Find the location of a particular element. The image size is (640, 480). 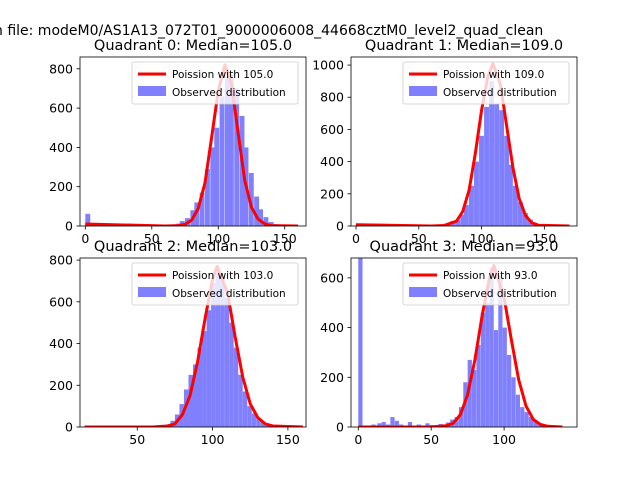

legend: Poission with 105.0 Observed distribution is located at coordinates (215, 83).